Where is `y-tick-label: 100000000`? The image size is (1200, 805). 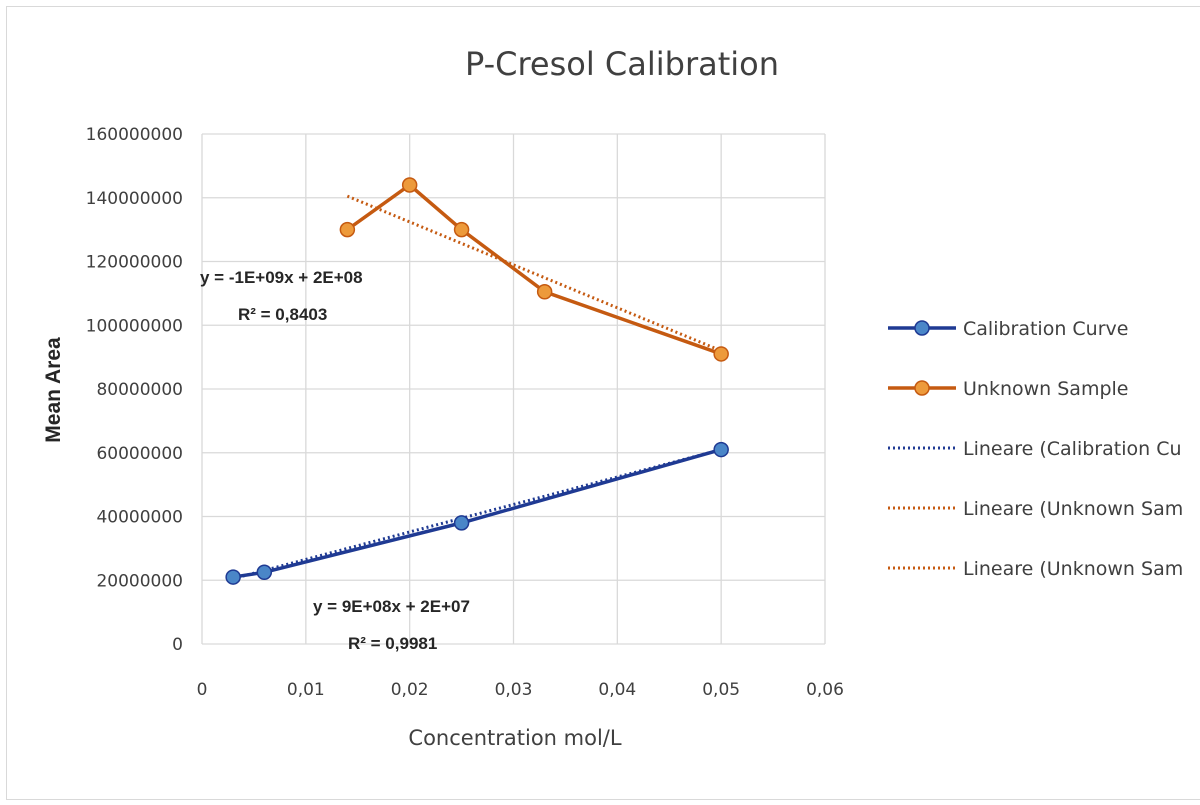
y-tick-label: 100000000 is located at coordinates (134, 326).